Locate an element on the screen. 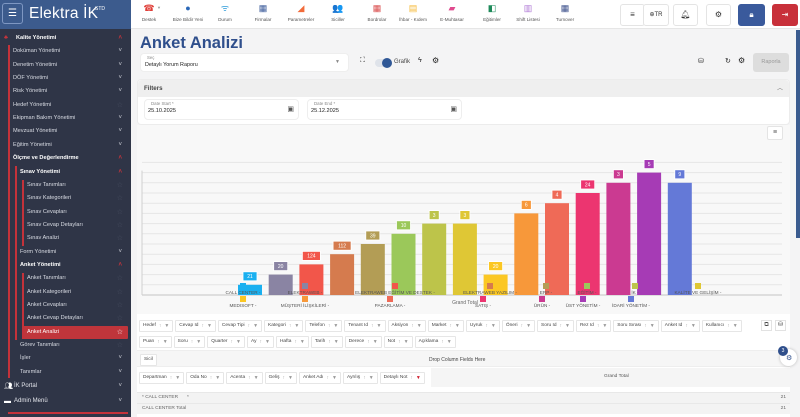 The image size is (800, 417). field-chip: Soru ↑ ▼ is located at coordinates (189, 342).